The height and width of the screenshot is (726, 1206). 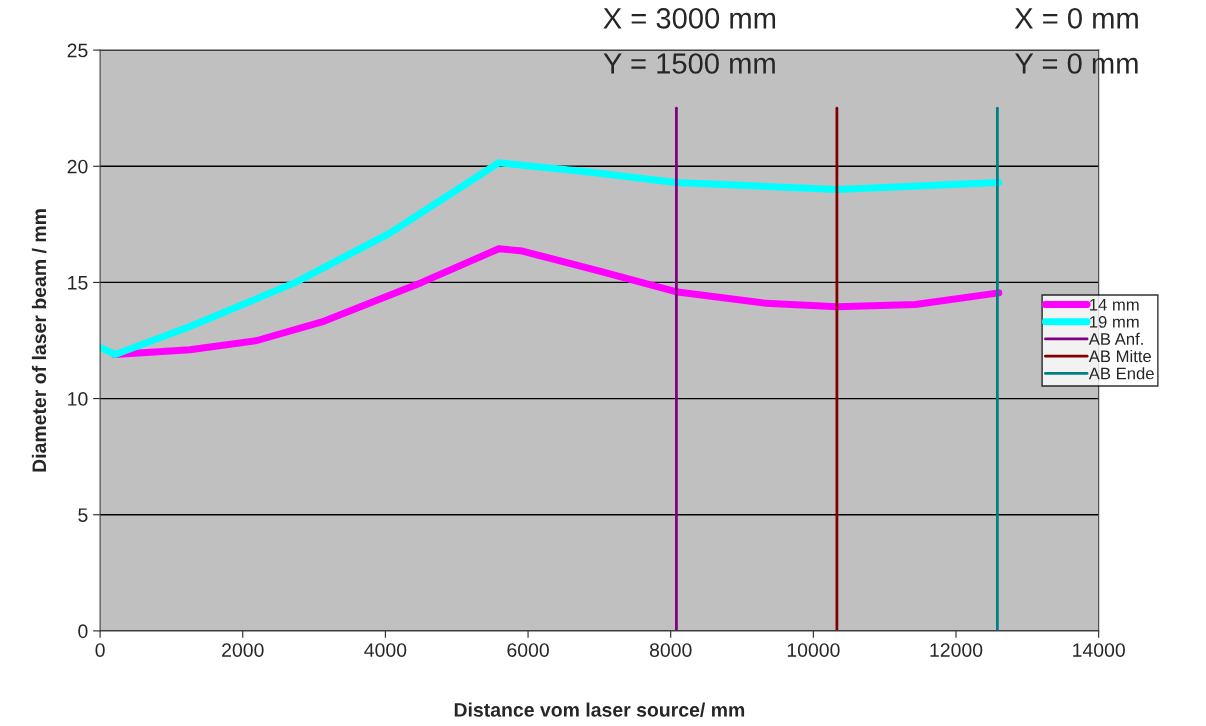 I want to click on y-tick-label: 0, so click(x=83, y=631).